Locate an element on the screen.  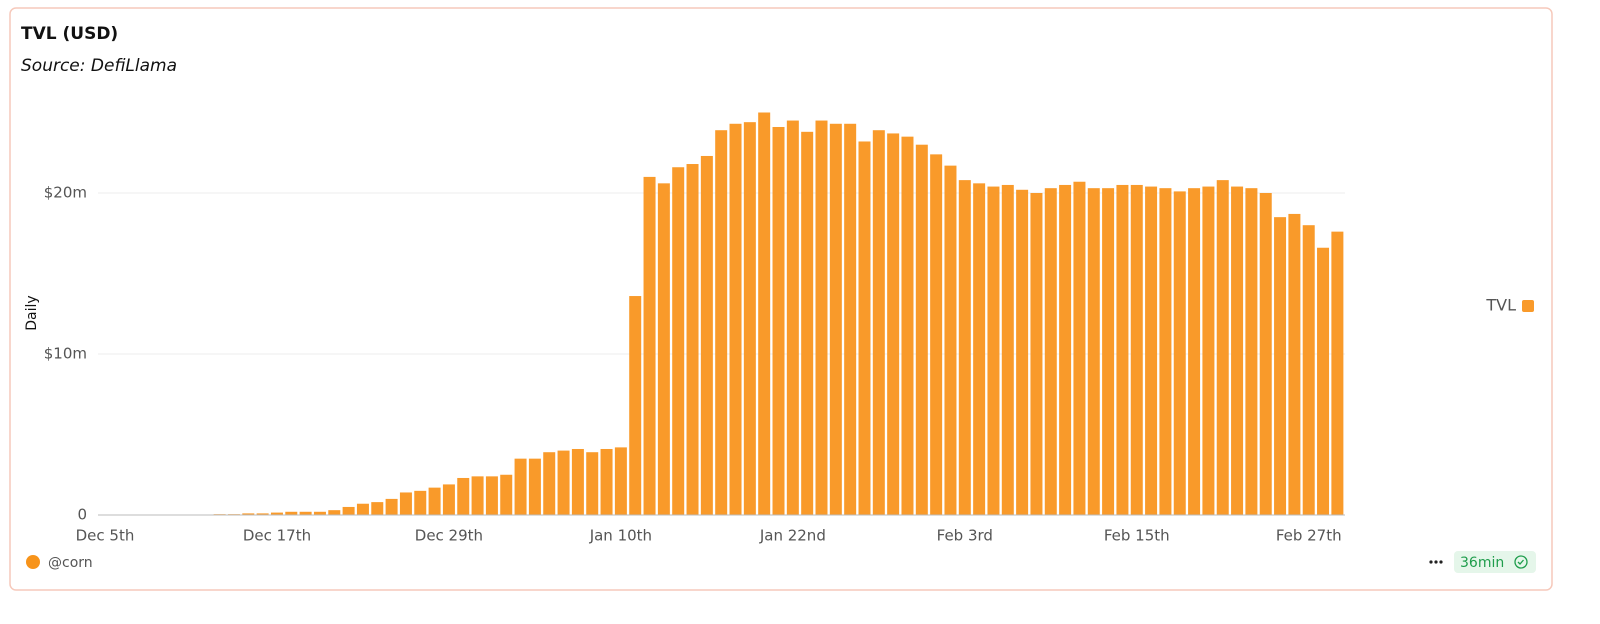
chart-subtitle: Source: DefiLlama is located at coordinates (99, 66).